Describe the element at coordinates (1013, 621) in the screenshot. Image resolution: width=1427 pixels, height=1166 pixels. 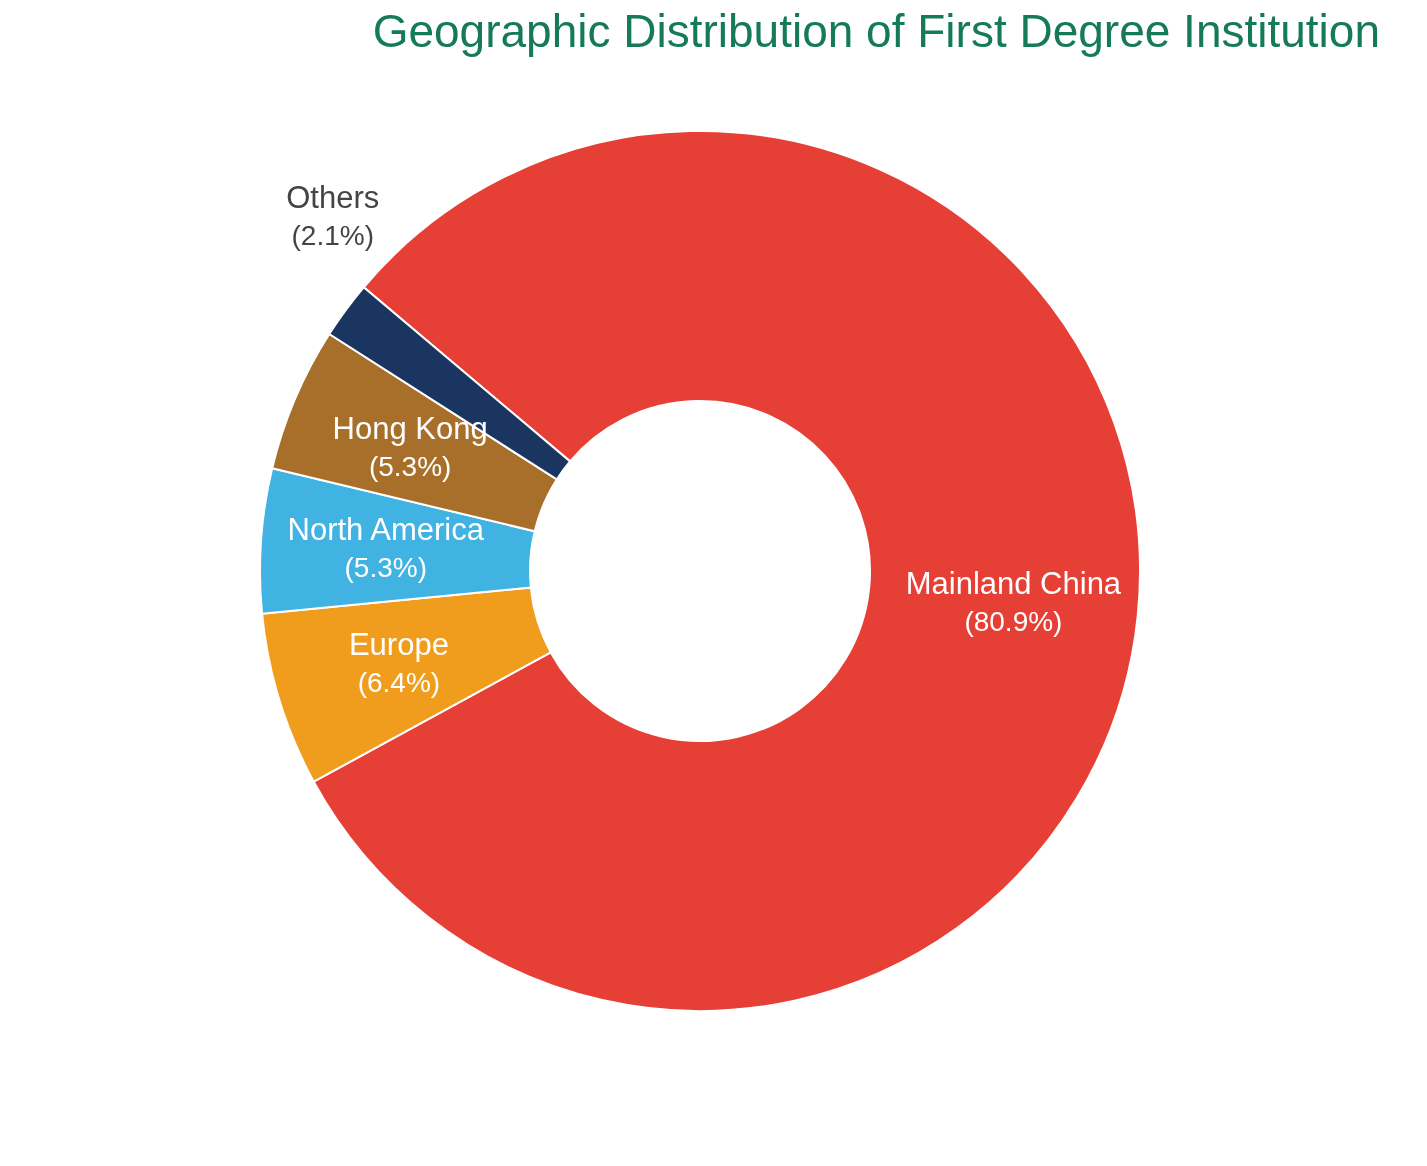
I see `data-label: (80.9%)` at that location.